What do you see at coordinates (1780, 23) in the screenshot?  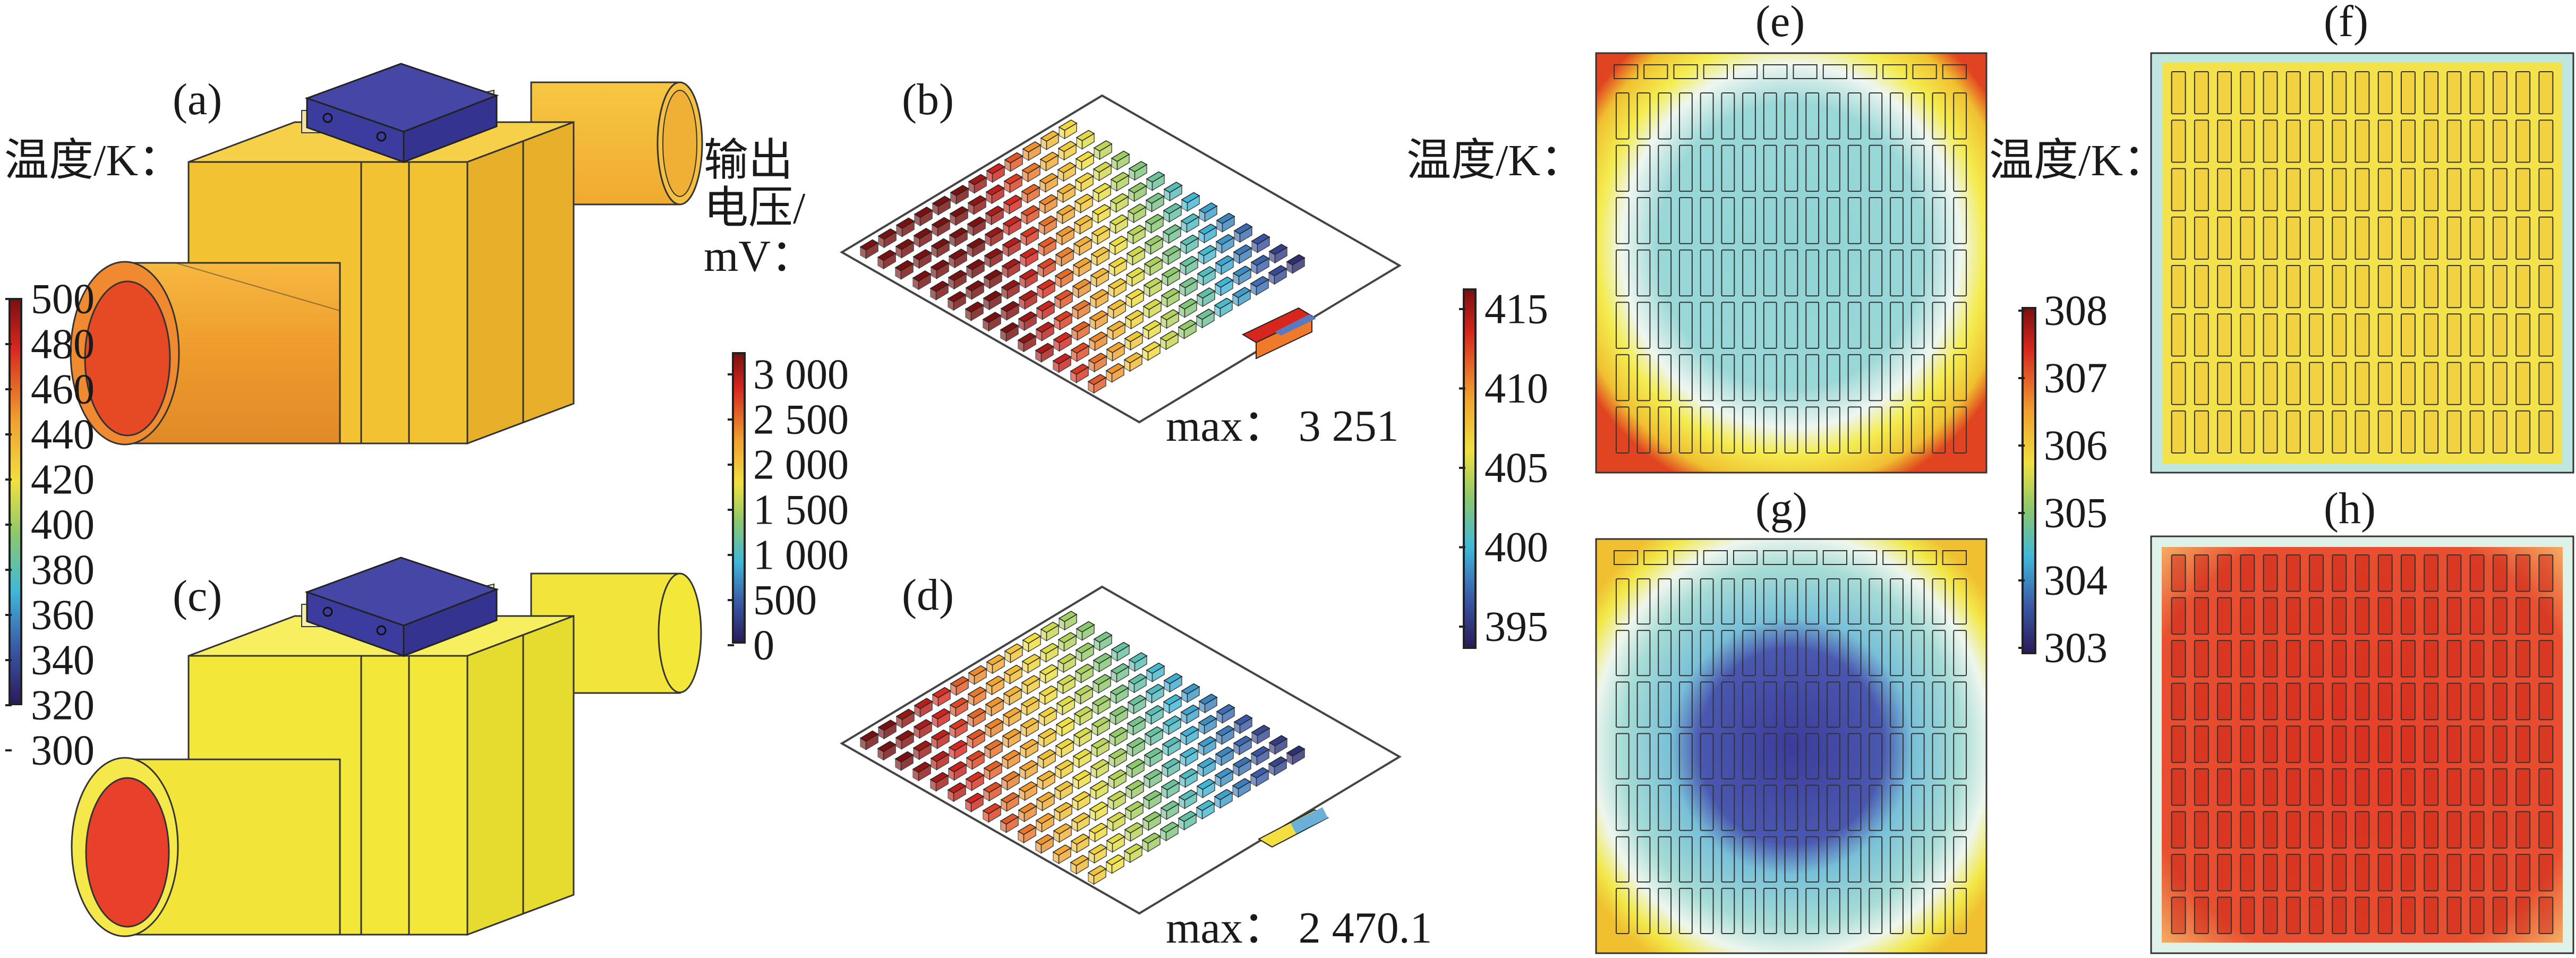 I see `panel-label-e: (e)` at bounding box center [1780, 23].